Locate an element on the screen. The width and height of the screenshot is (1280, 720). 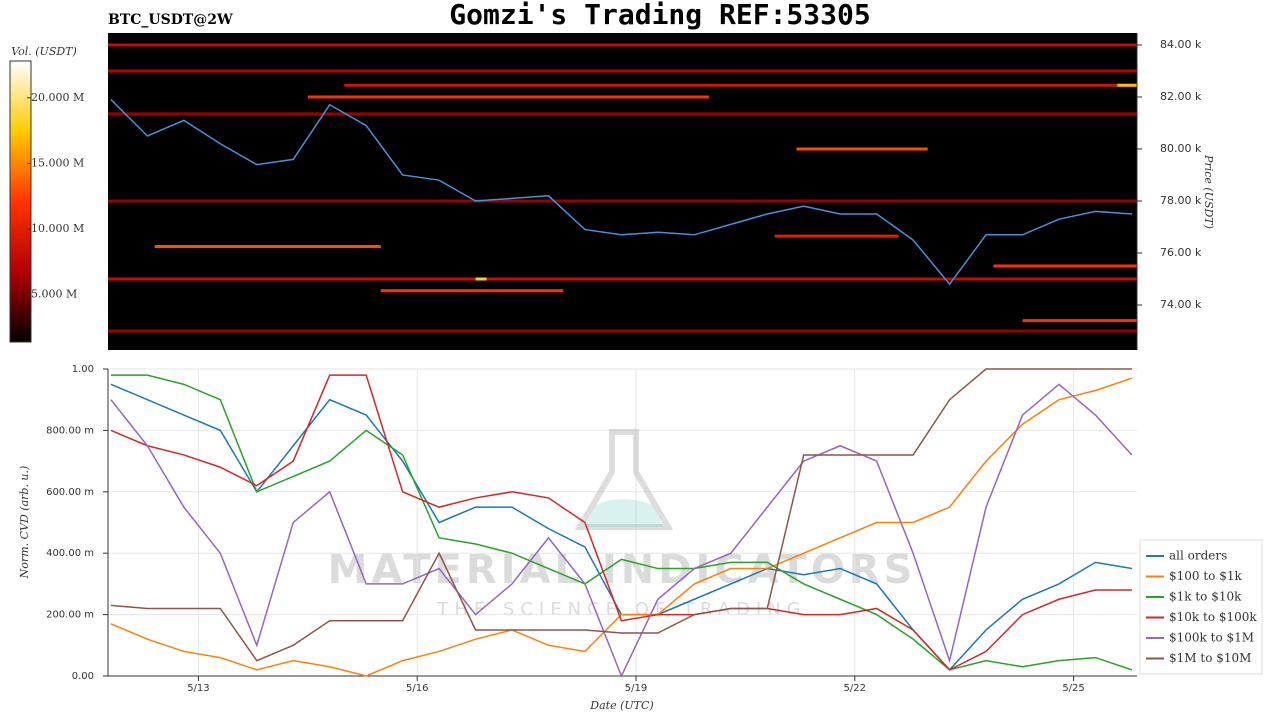
y-tick-label: 0.00 is located at coordinates (83, 676).